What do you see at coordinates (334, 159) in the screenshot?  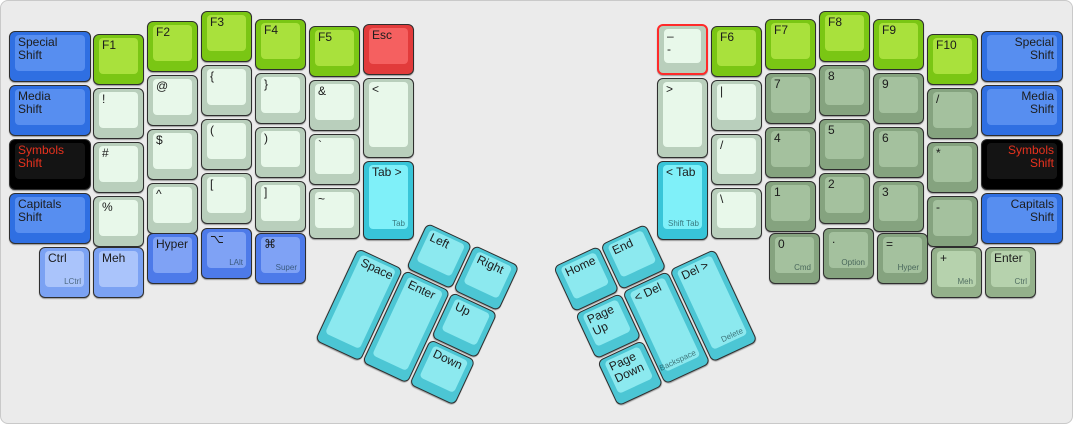 I see `key-backtick: `` at bounding box center [334, 159].